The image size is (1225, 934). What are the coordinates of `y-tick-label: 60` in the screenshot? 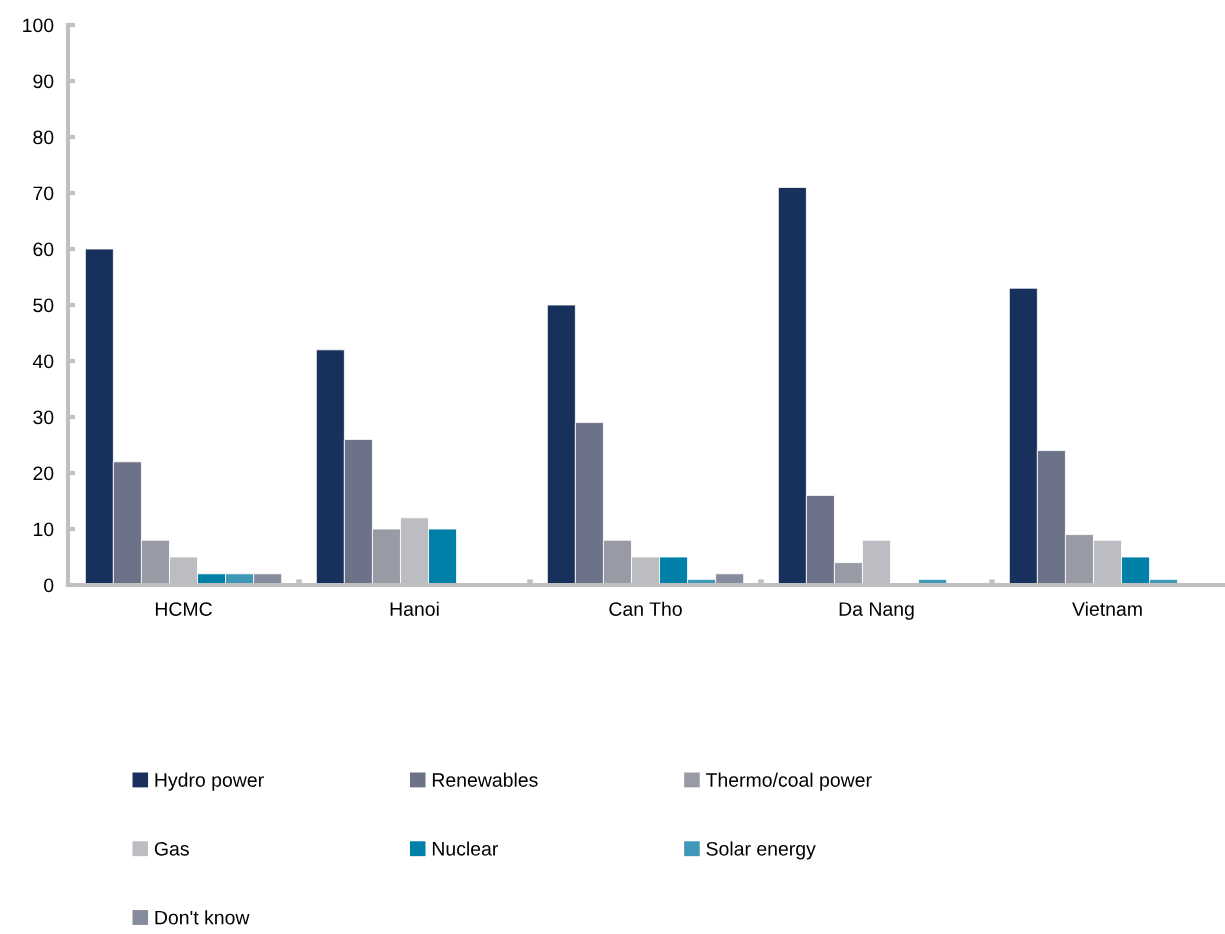 It's located at (43, 249).